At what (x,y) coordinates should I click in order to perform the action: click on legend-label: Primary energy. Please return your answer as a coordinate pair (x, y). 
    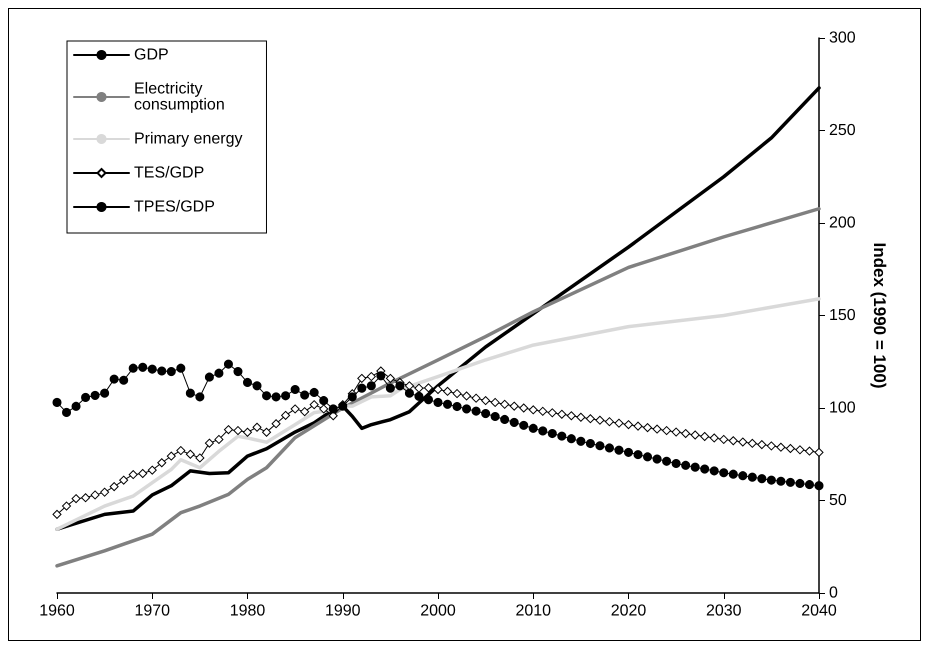
    Looking at the image, I should click on (188, 139).